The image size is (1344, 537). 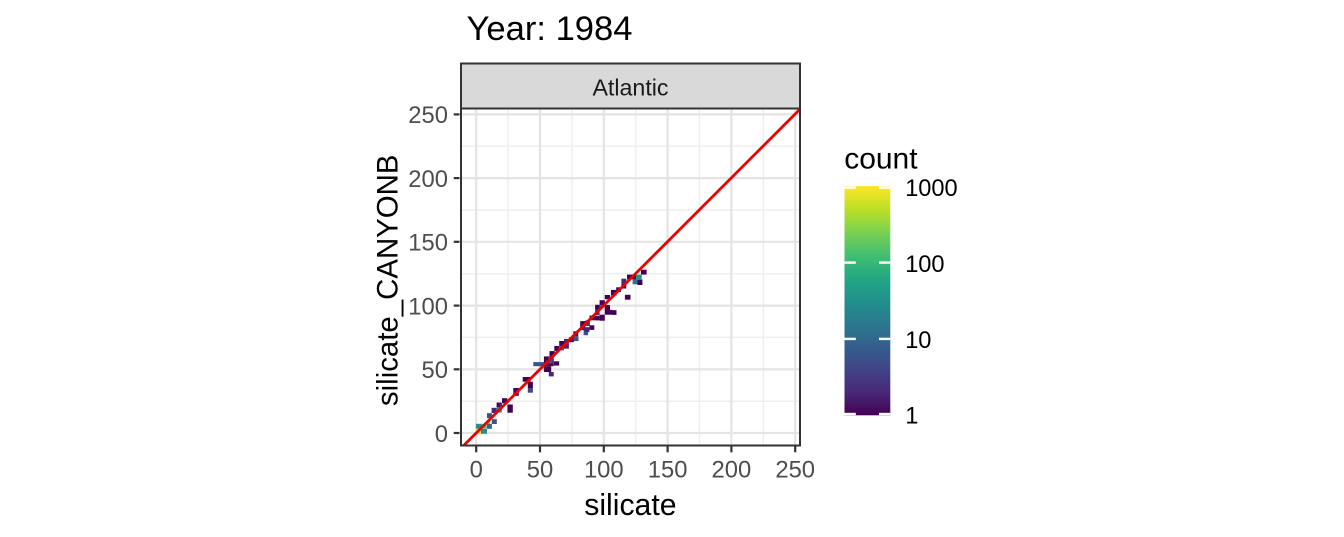 I want to click on svg-text: 1, so click(x=911, y=416).